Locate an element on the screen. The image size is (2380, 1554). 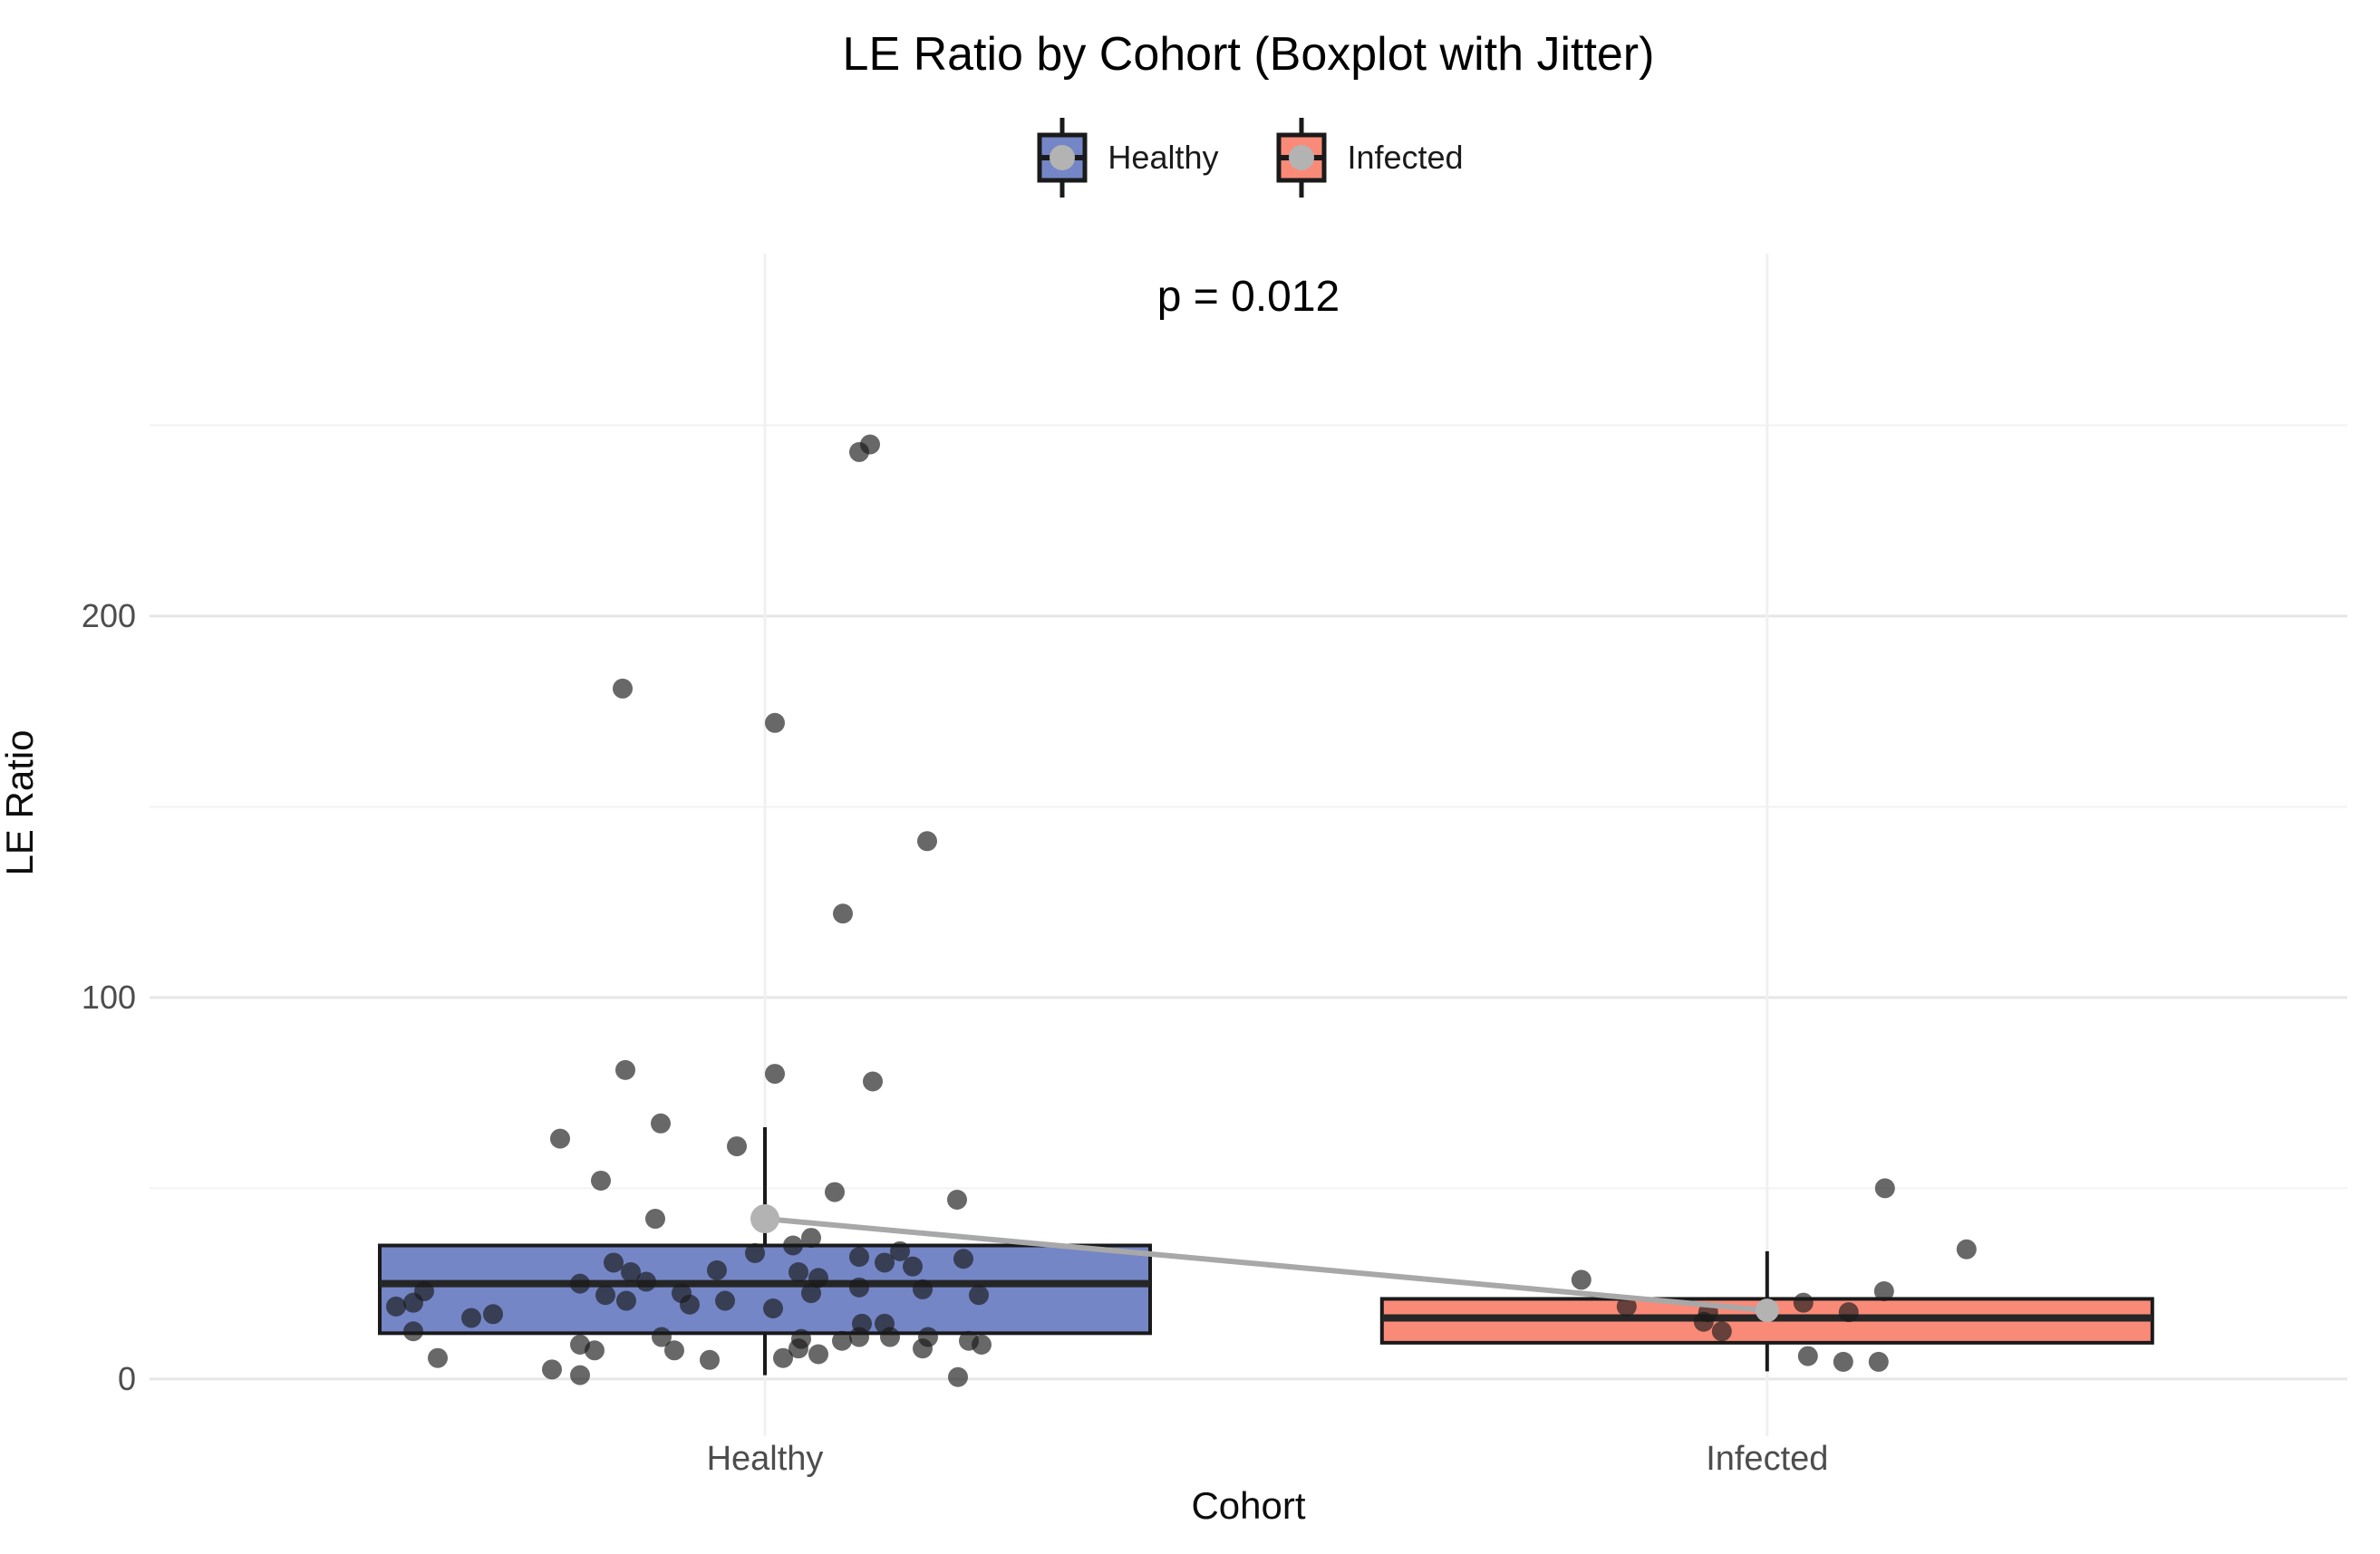
x-tick-label-healthy: Healthy is located at coordinates (765, 1459).